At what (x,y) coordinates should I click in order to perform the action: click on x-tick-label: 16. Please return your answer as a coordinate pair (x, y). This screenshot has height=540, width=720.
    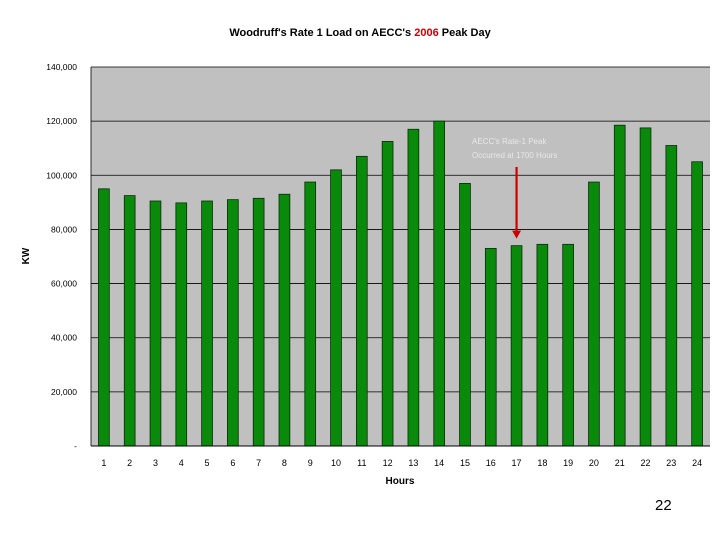
    Looking at the image, I should click on (491, 463).